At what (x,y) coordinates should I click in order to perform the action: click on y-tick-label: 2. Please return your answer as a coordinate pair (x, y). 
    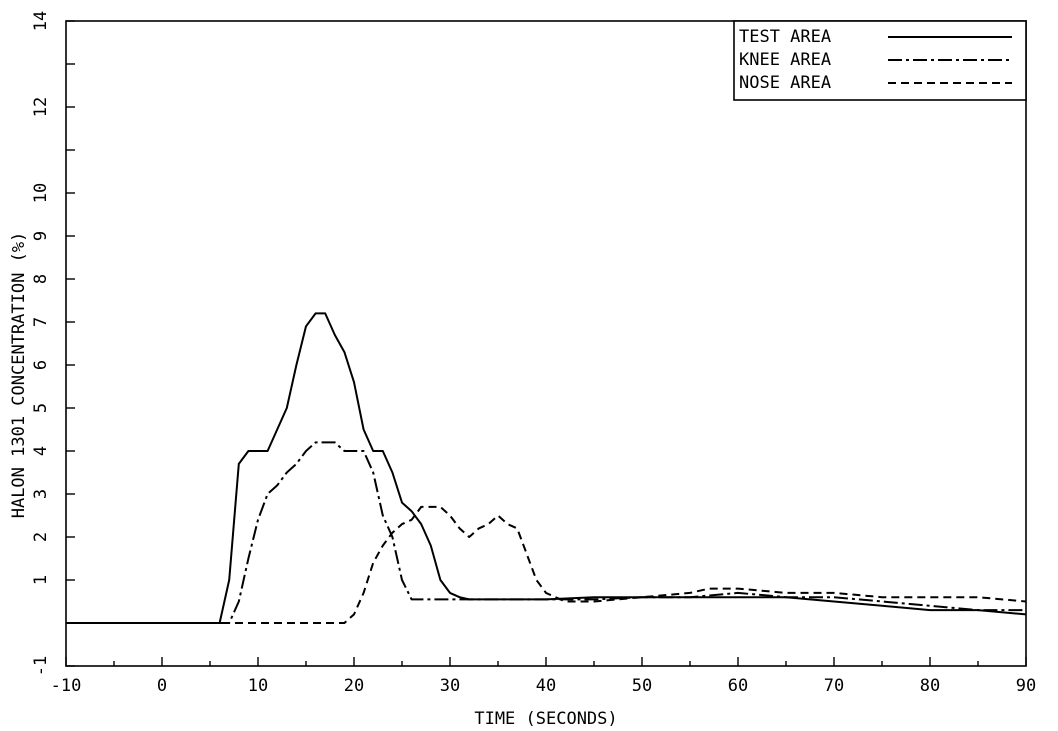
    Looking at the image, I should click on (41, 537).